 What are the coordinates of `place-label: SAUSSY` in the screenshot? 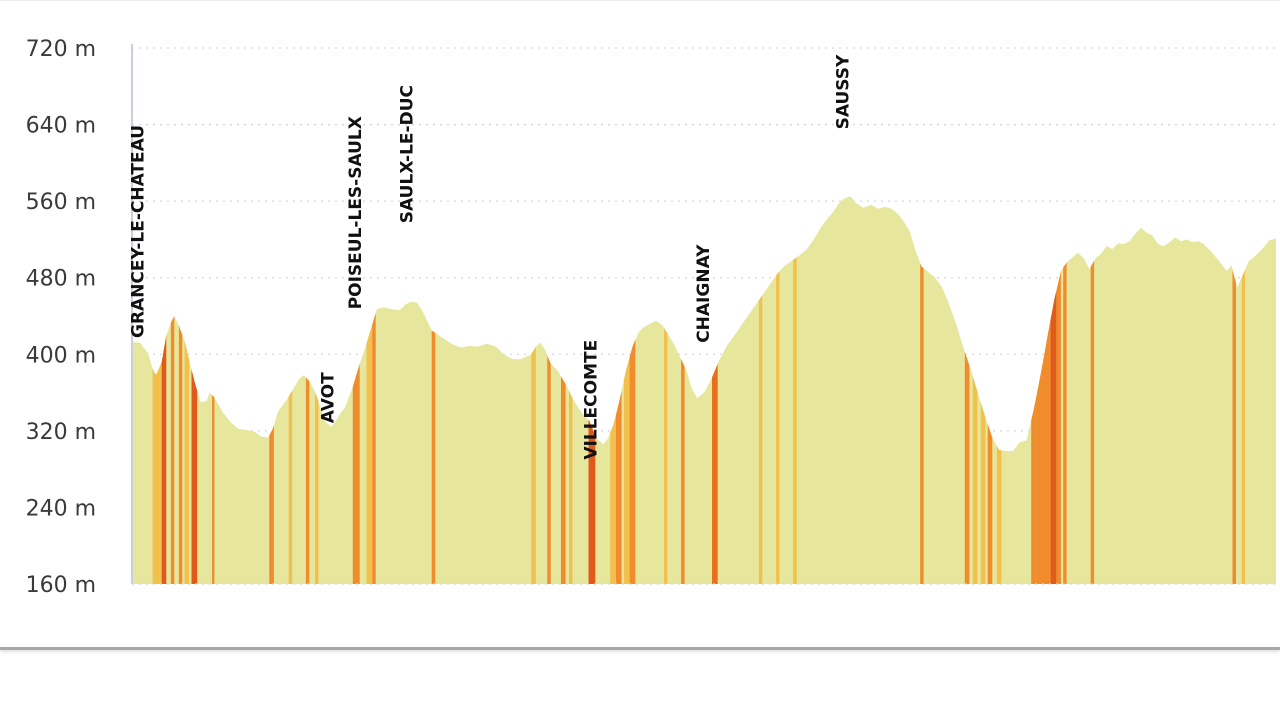 It's located at (843, 91).